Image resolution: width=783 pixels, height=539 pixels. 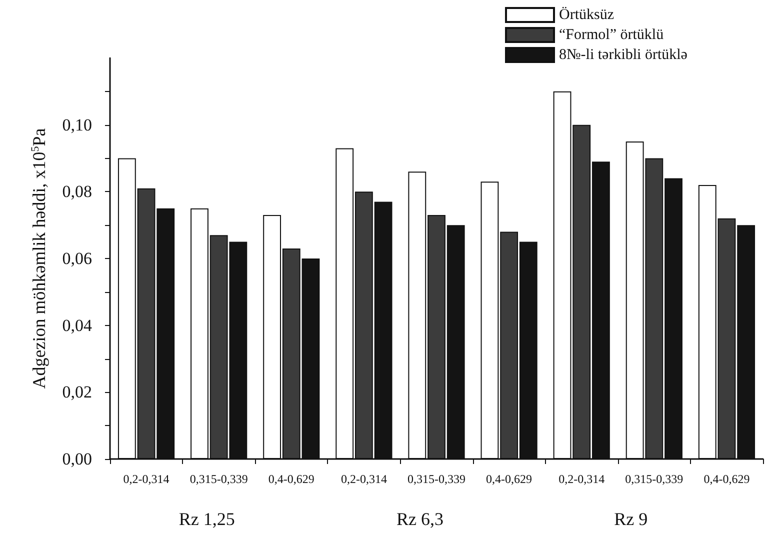 What do you see at coordinates (77, 325) in the screenshot?
I see `y-tick-label: 0,04` at bounding box center [77, 325].